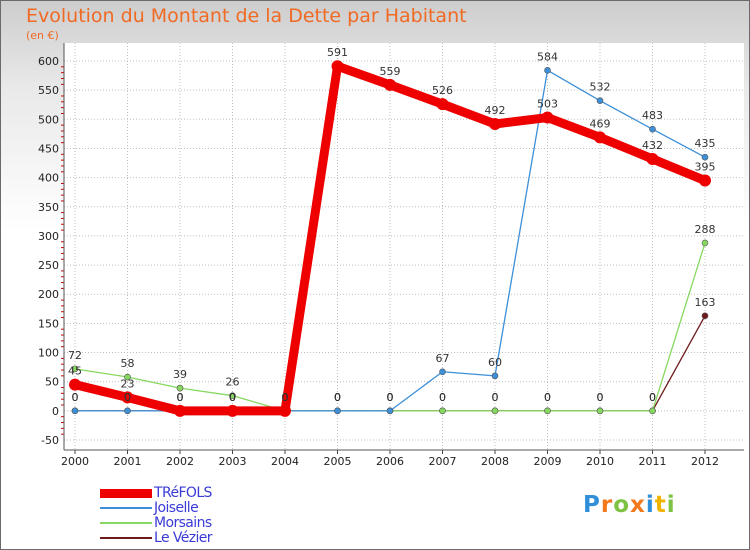  Describe the element at coordinates (337, 52) in the screenshot. I see `data-label: 591` at that location.